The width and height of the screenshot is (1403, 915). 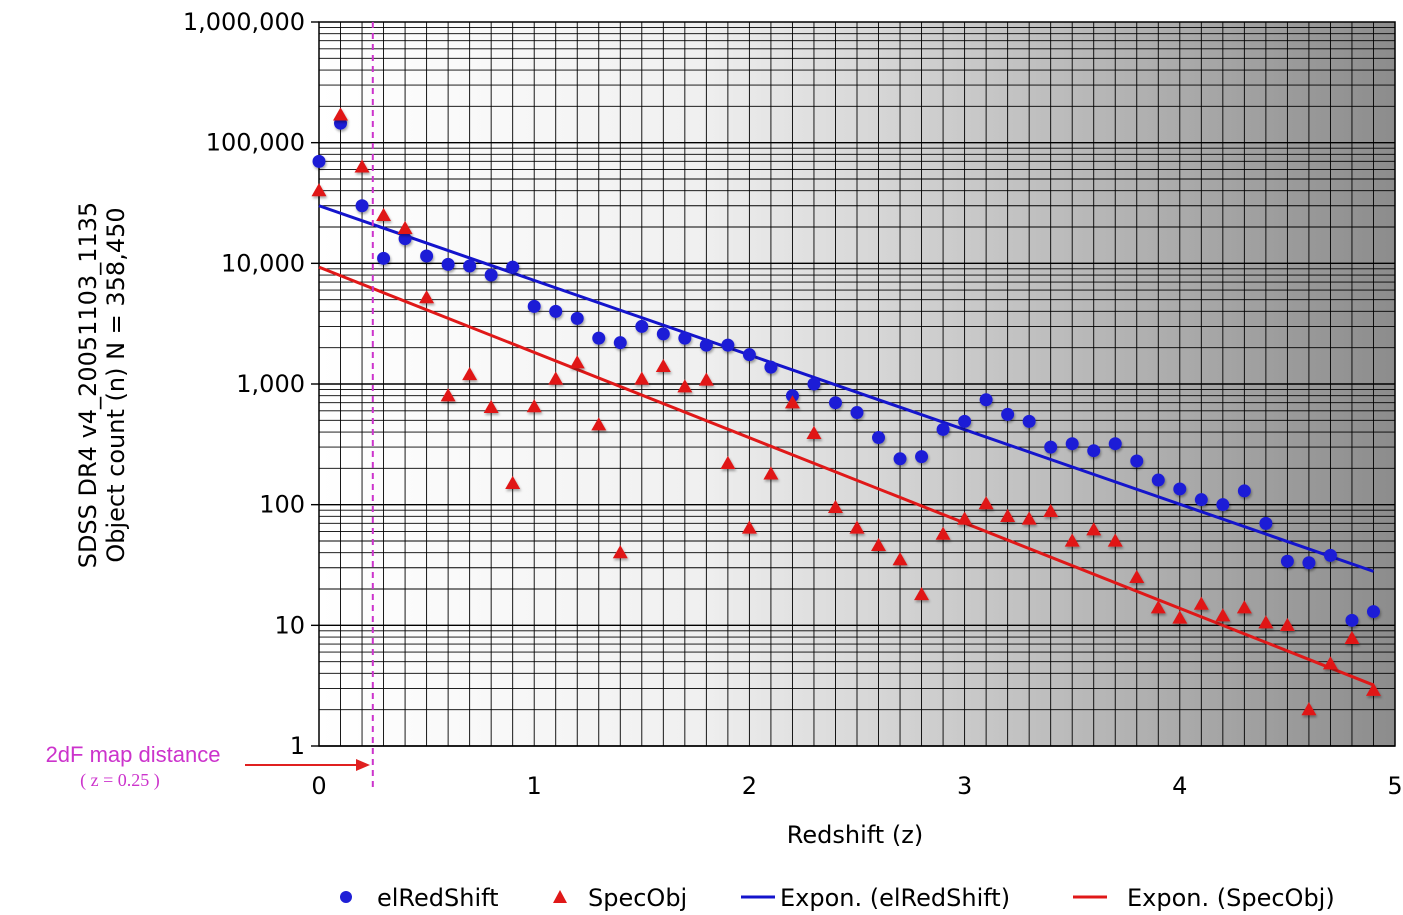 What do you see at coordinates (1231, 898) in the screenshot?
I see `legend-label-expon-specobj: Expon. (SpecObj)` at bounding box center [1231, 898].